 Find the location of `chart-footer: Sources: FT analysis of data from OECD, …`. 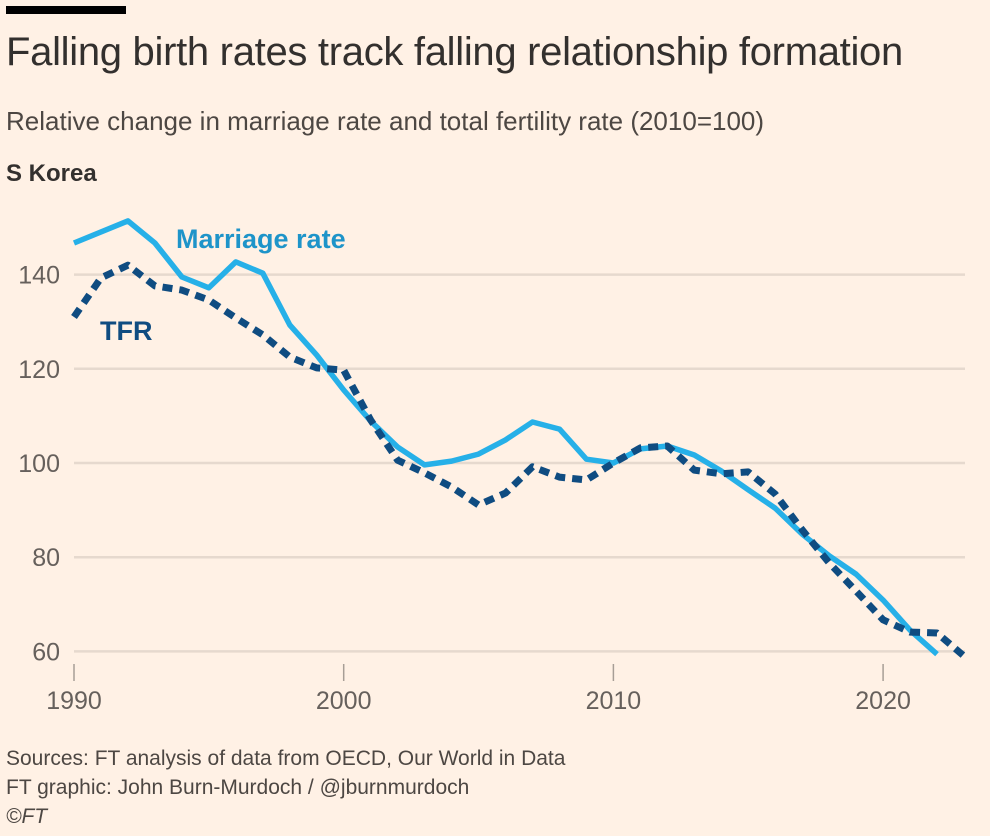

chart-footer: Sources: FT analysis of data from OECD, … is located at coordinates (285, 787).